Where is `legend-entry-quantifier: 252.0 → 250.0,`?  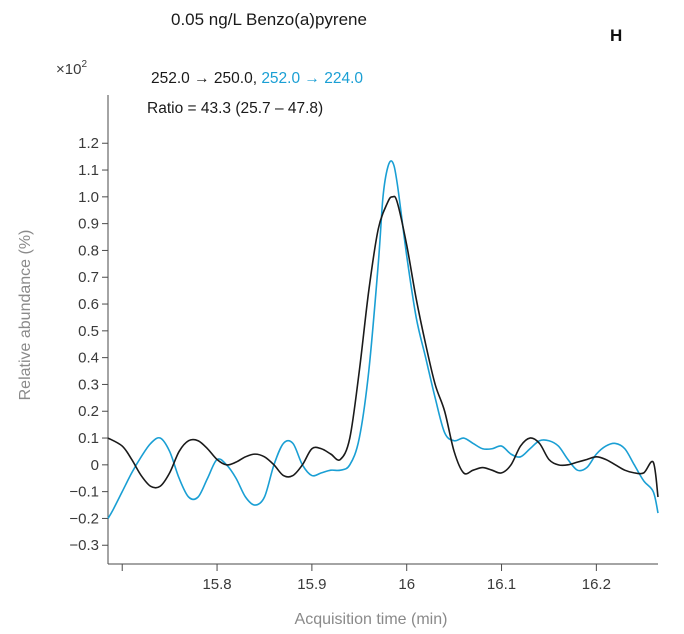
legend-entry-quantifier: 252.0 → 250.0, is located at coordinates (206, 78).